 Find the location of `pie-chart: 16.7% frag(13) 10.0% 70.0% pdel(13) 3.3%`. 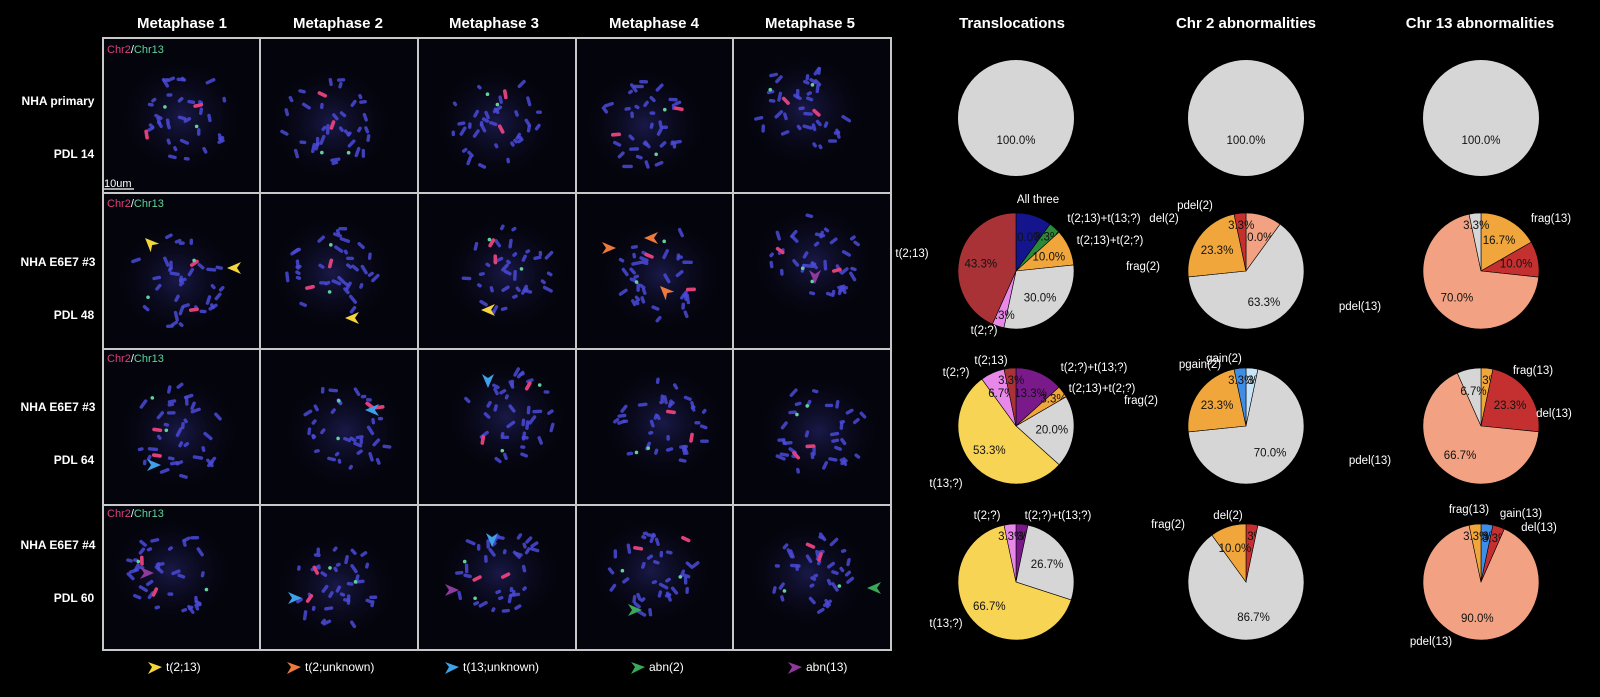

pie-chart: 16.7% frag(13) 10.0% 70.0% pdel(13) 3.3% is located at coordinates (1455, 271).